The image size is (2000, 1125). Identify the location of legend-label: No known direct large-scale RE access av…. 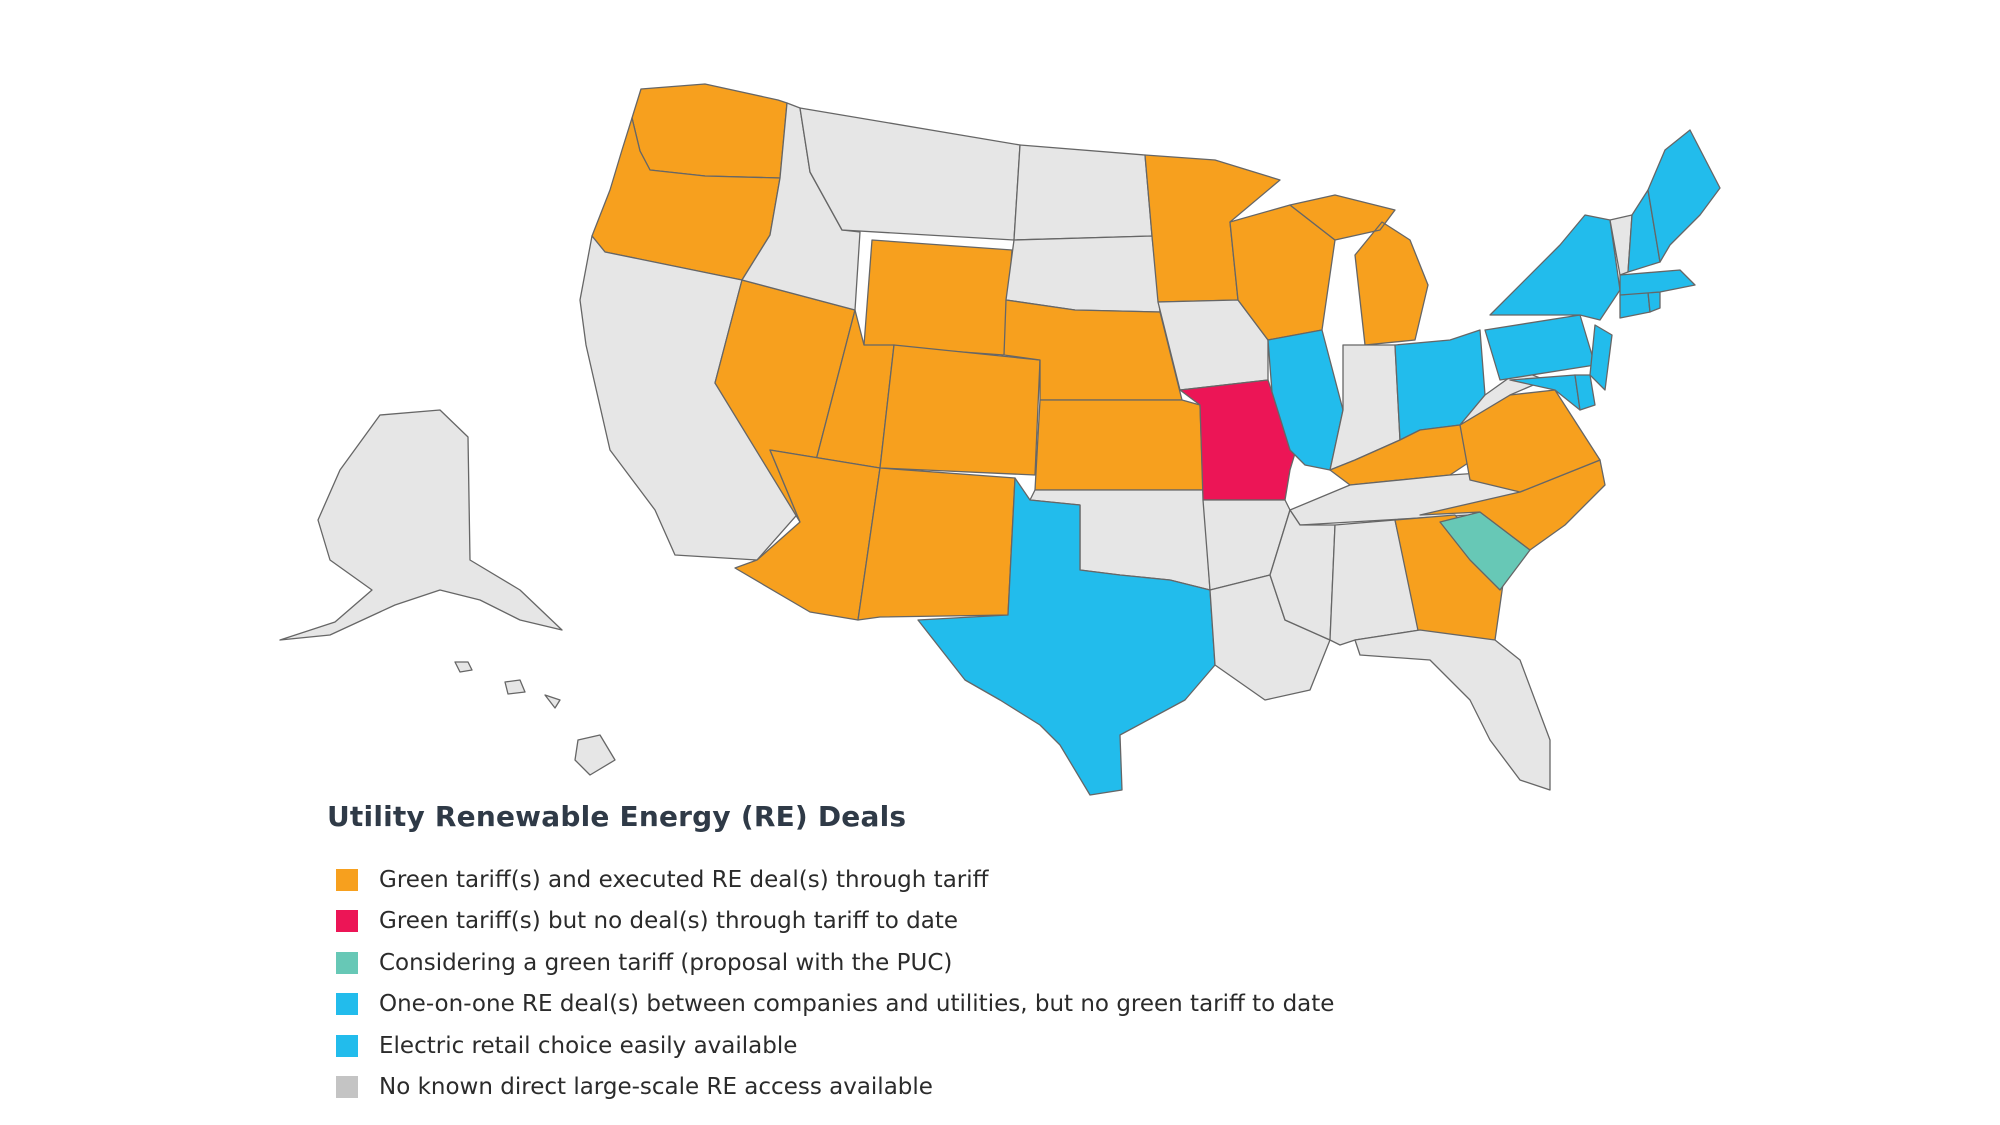
(656, 1087).